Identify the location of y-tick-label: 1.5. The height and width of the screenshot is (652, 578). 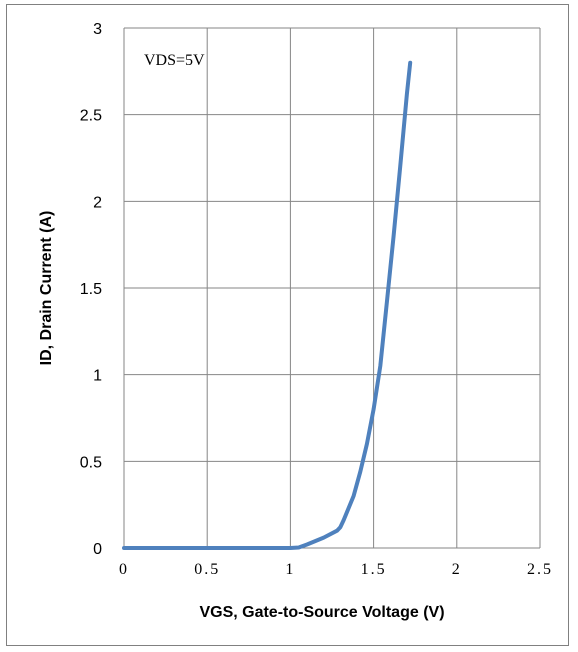
(91, 289).